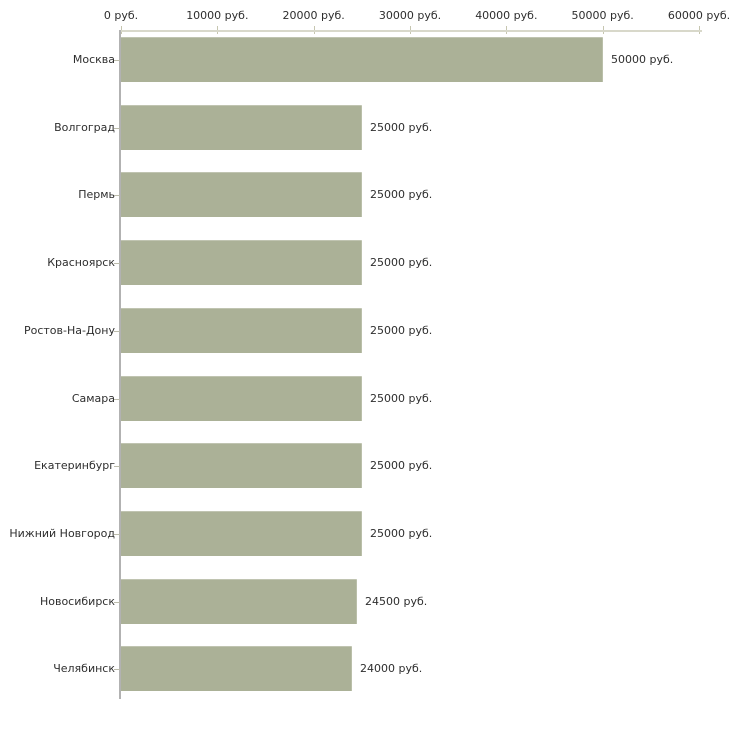  Describe the element at coordinates (84, 127) in the screenshot. I see `category-label: Волгоград` at that location.